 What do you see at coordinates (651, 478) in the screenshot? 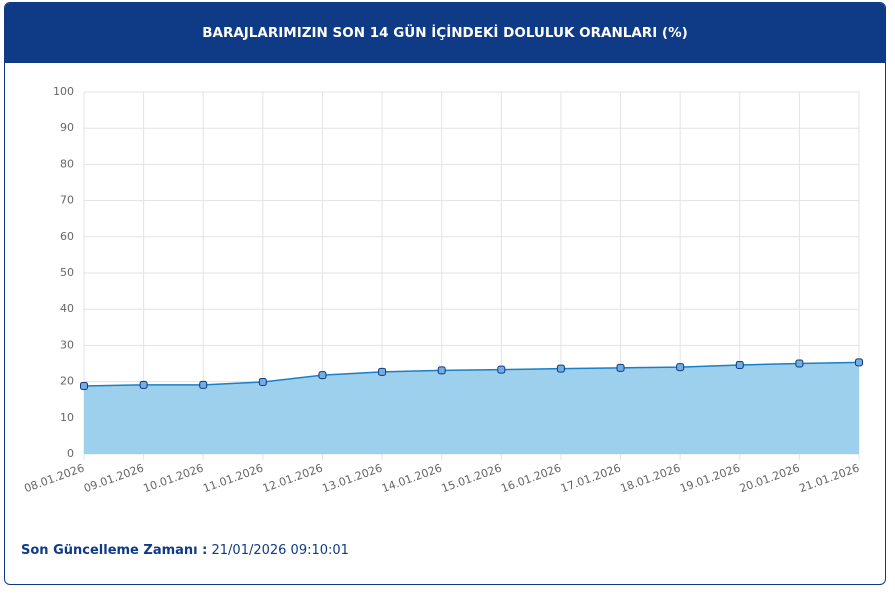
I see `x-tick-label: 18.01.2026` at bounding box center [651, 478].